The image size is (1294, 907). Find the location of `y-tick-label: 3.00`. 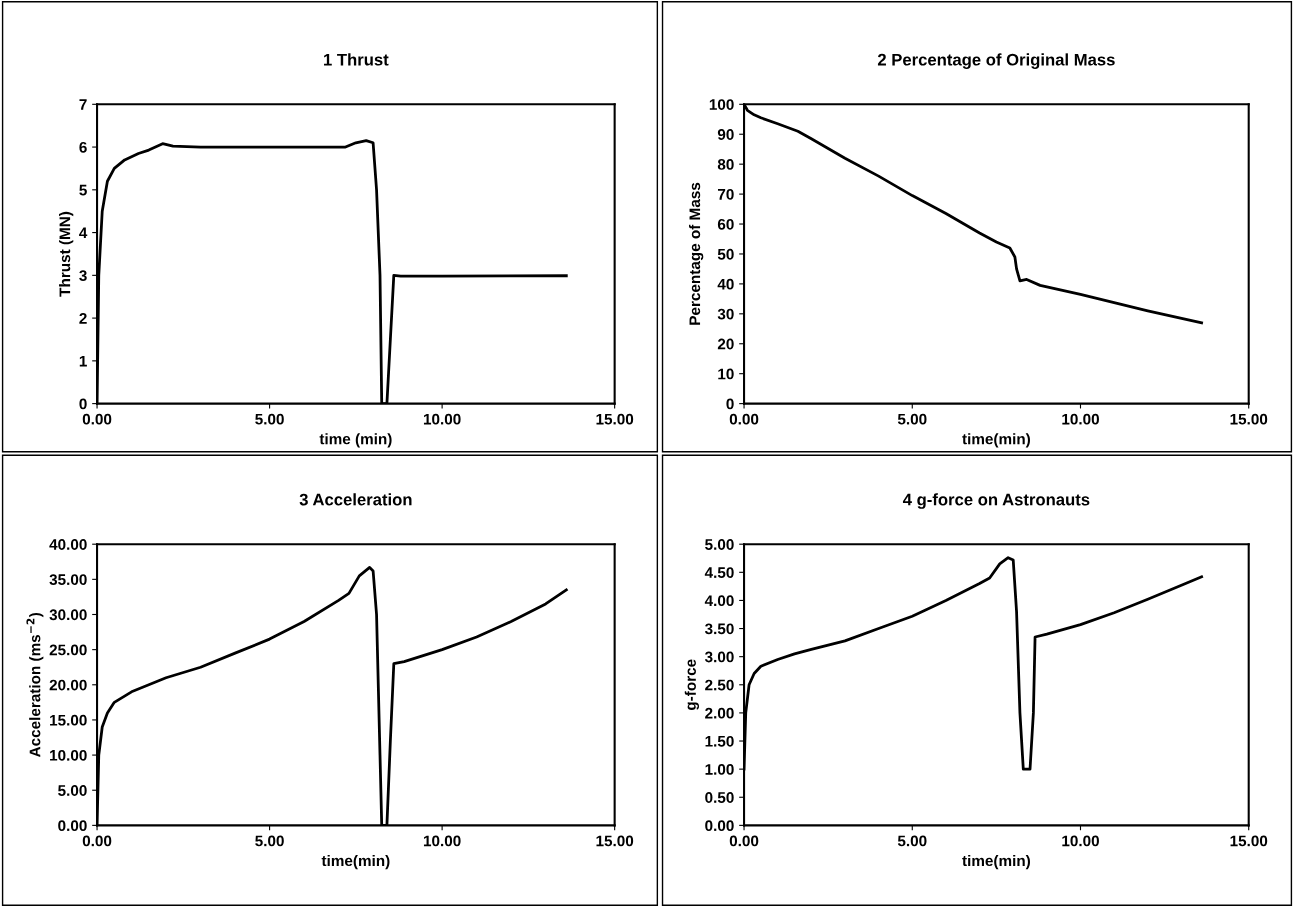

y-tick-label: 3.00 is located at coordinates (719, 657).